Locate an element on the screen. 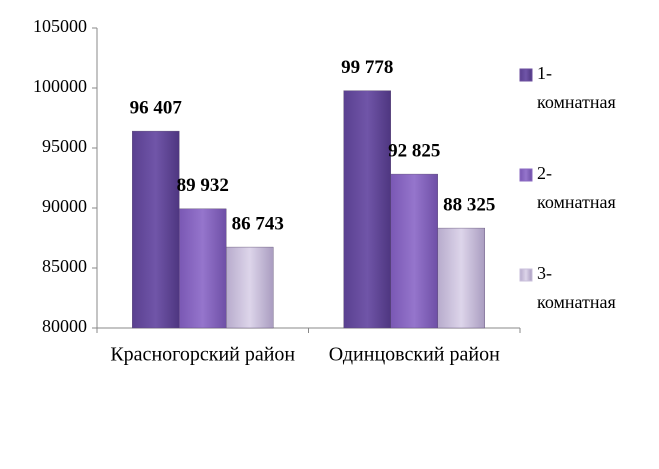  y-tick-label: 80000 is located at coordinates (64, 326).